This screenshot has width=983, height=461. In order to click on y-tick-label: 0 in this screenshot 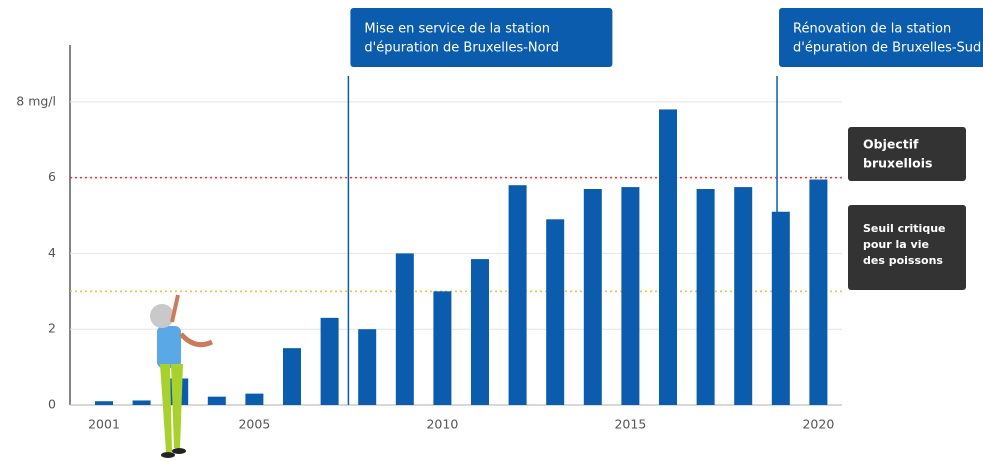, I will do `click(52, 404)`.